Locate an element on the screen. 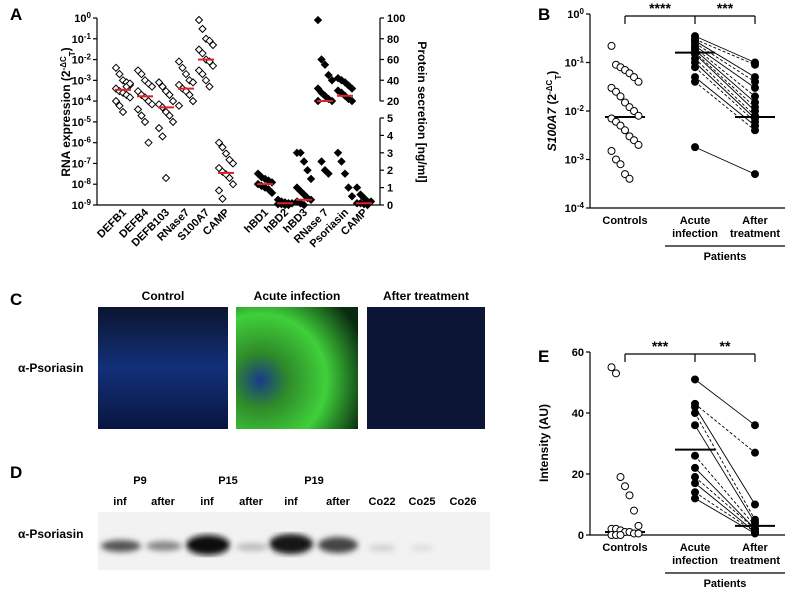 This screenshot has height=596, width=787. text-part: T is located at coordinates (72, 53).